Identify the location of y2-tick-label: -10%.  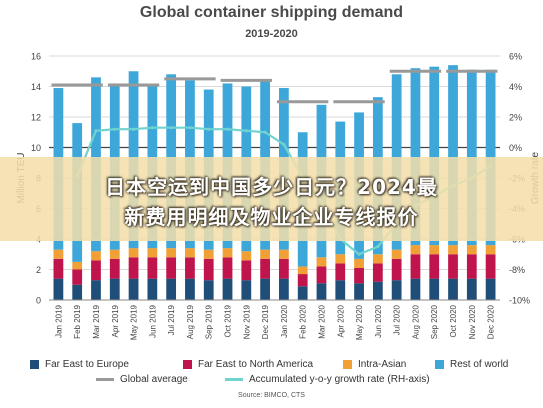
(519, 301).